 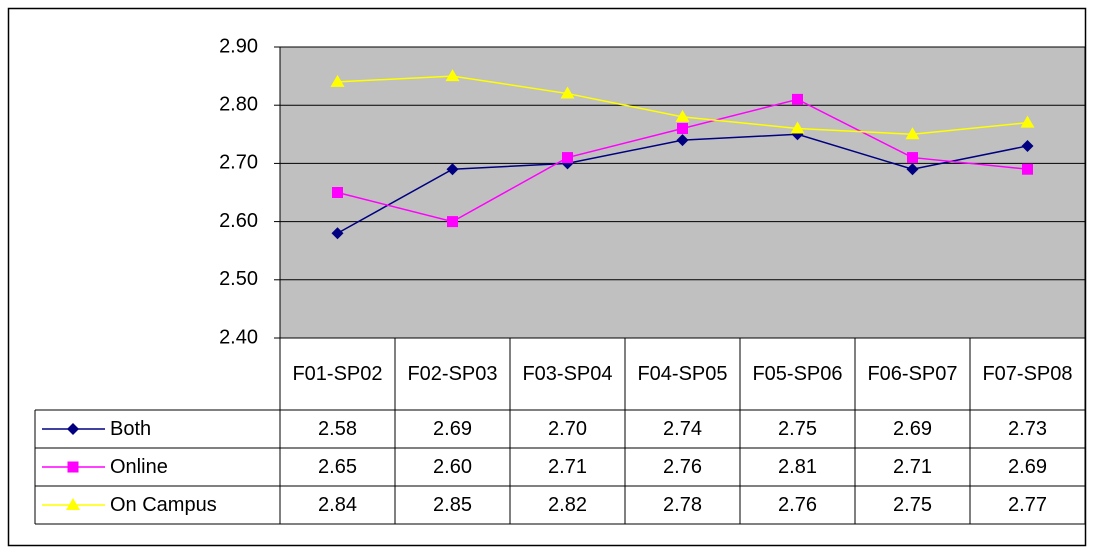 What do you see at coordinates (337, 467) in the screenshot?
I see `table-value: 2.65` at bounding box center [337, 467].